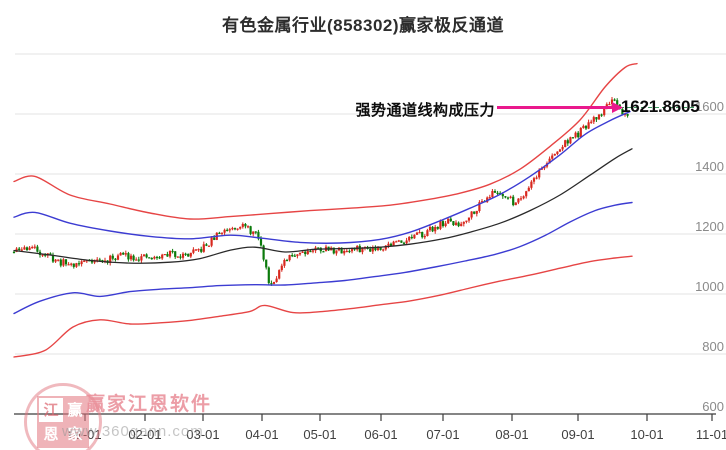 The image size is (726, 450). Describe the element at coordinates (75, 410) in the screenshot. I see `seal-char: 赢` at that location.